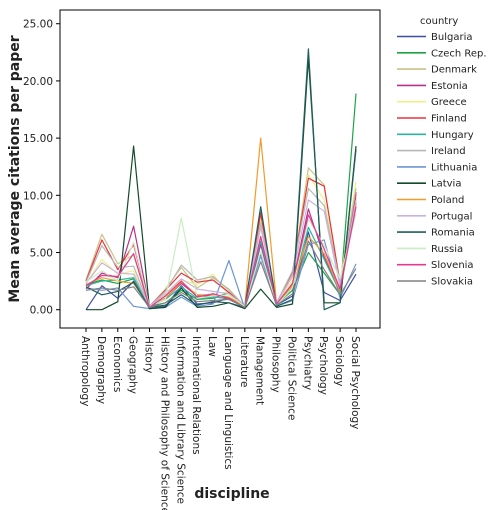  I want to click on series-line-slovenia, so click(221, 257).